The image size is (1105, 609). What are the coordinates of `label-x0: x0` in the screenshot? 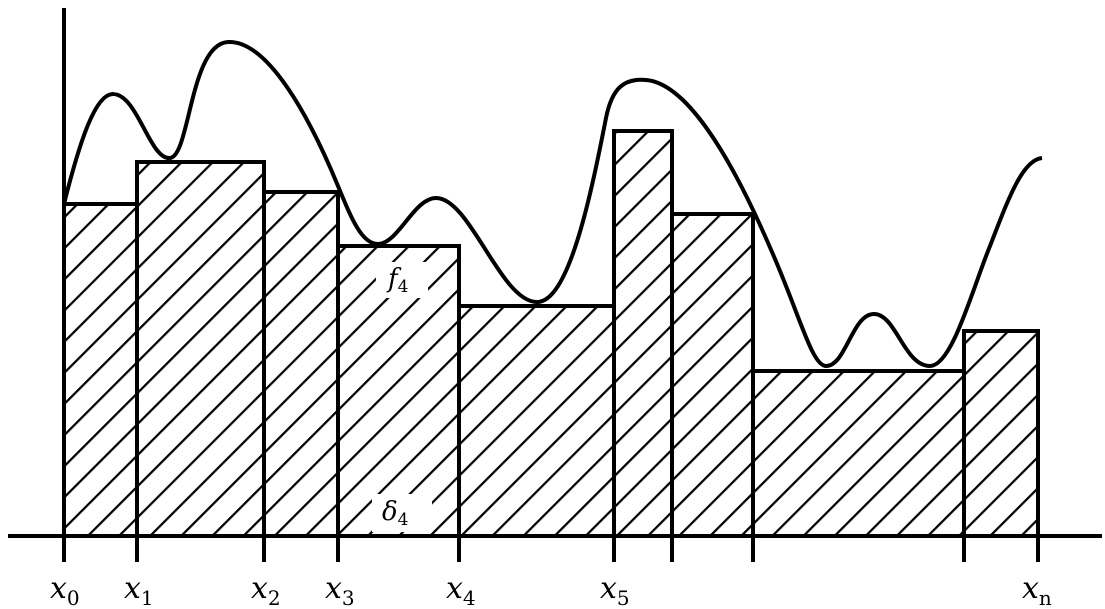 It's located at (65, 590).